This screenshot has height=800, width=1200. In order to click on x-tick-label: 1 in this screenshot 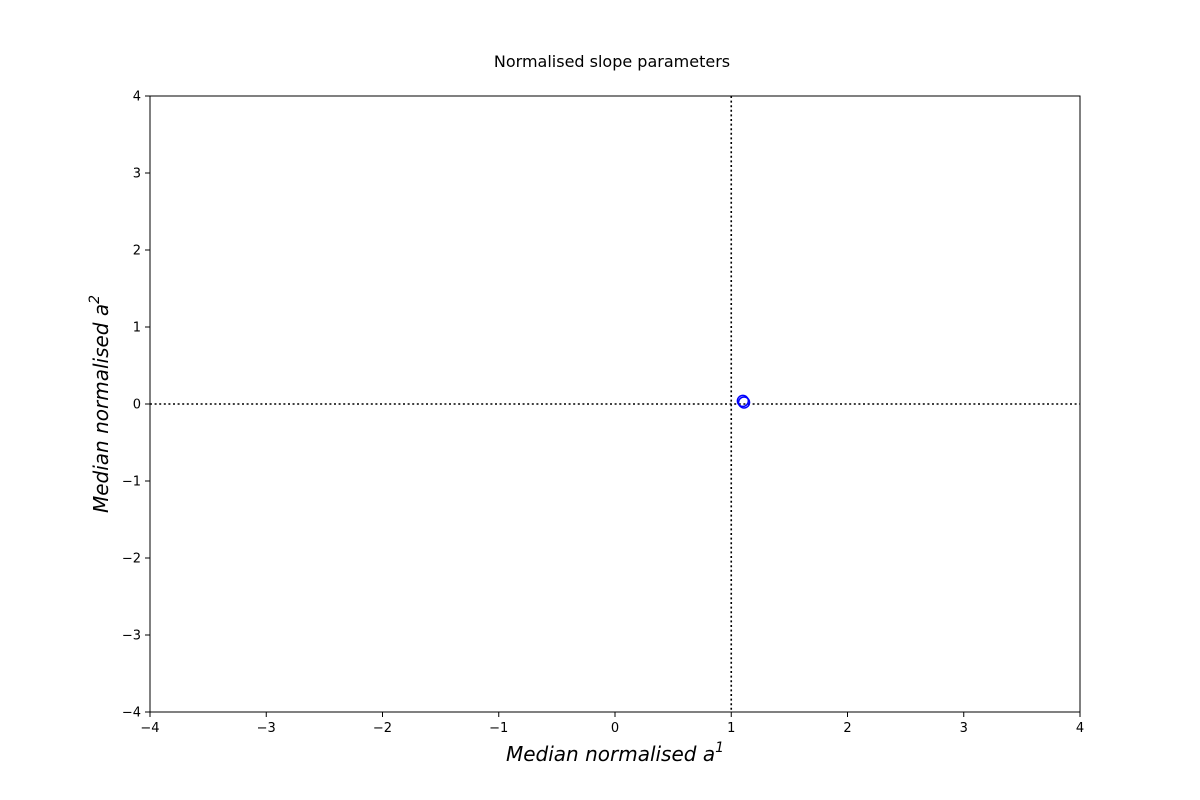, I will do `click(731, 728)`.